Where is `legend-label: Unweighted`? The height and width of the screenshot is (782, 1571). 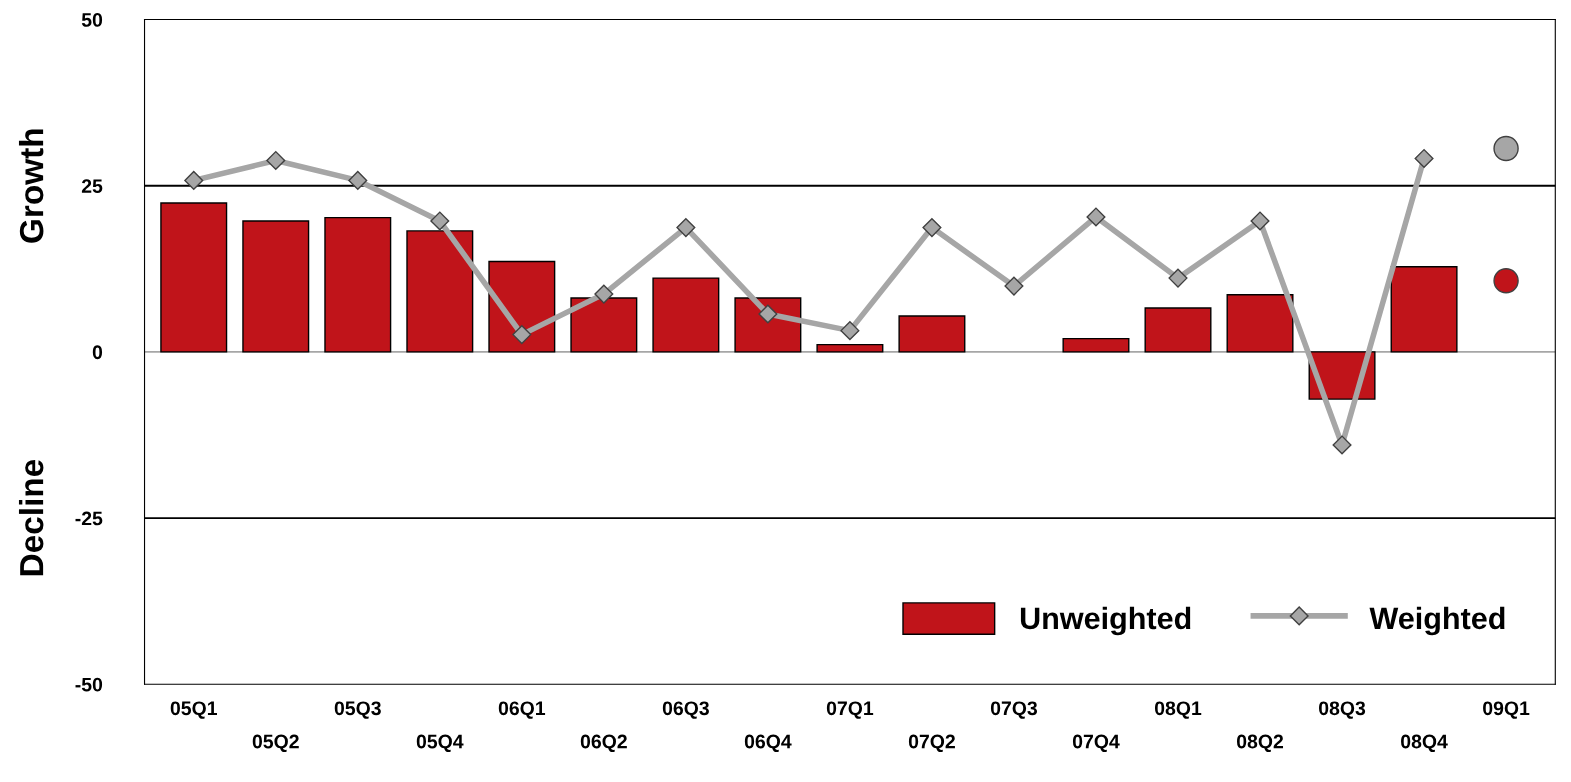 legend-label: Unweighted is located at coordinates (1105, 621).